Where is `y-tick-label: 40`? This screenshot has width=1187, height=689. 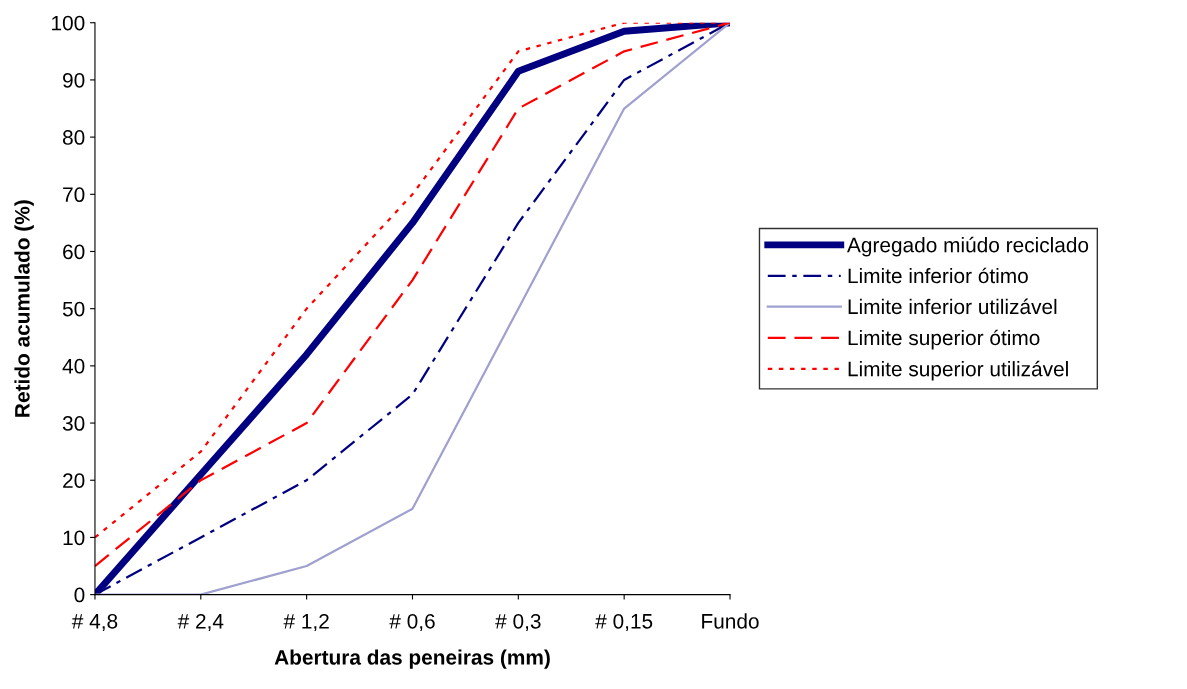
y-tick-label: 40 is located at coordinates (73, 366).